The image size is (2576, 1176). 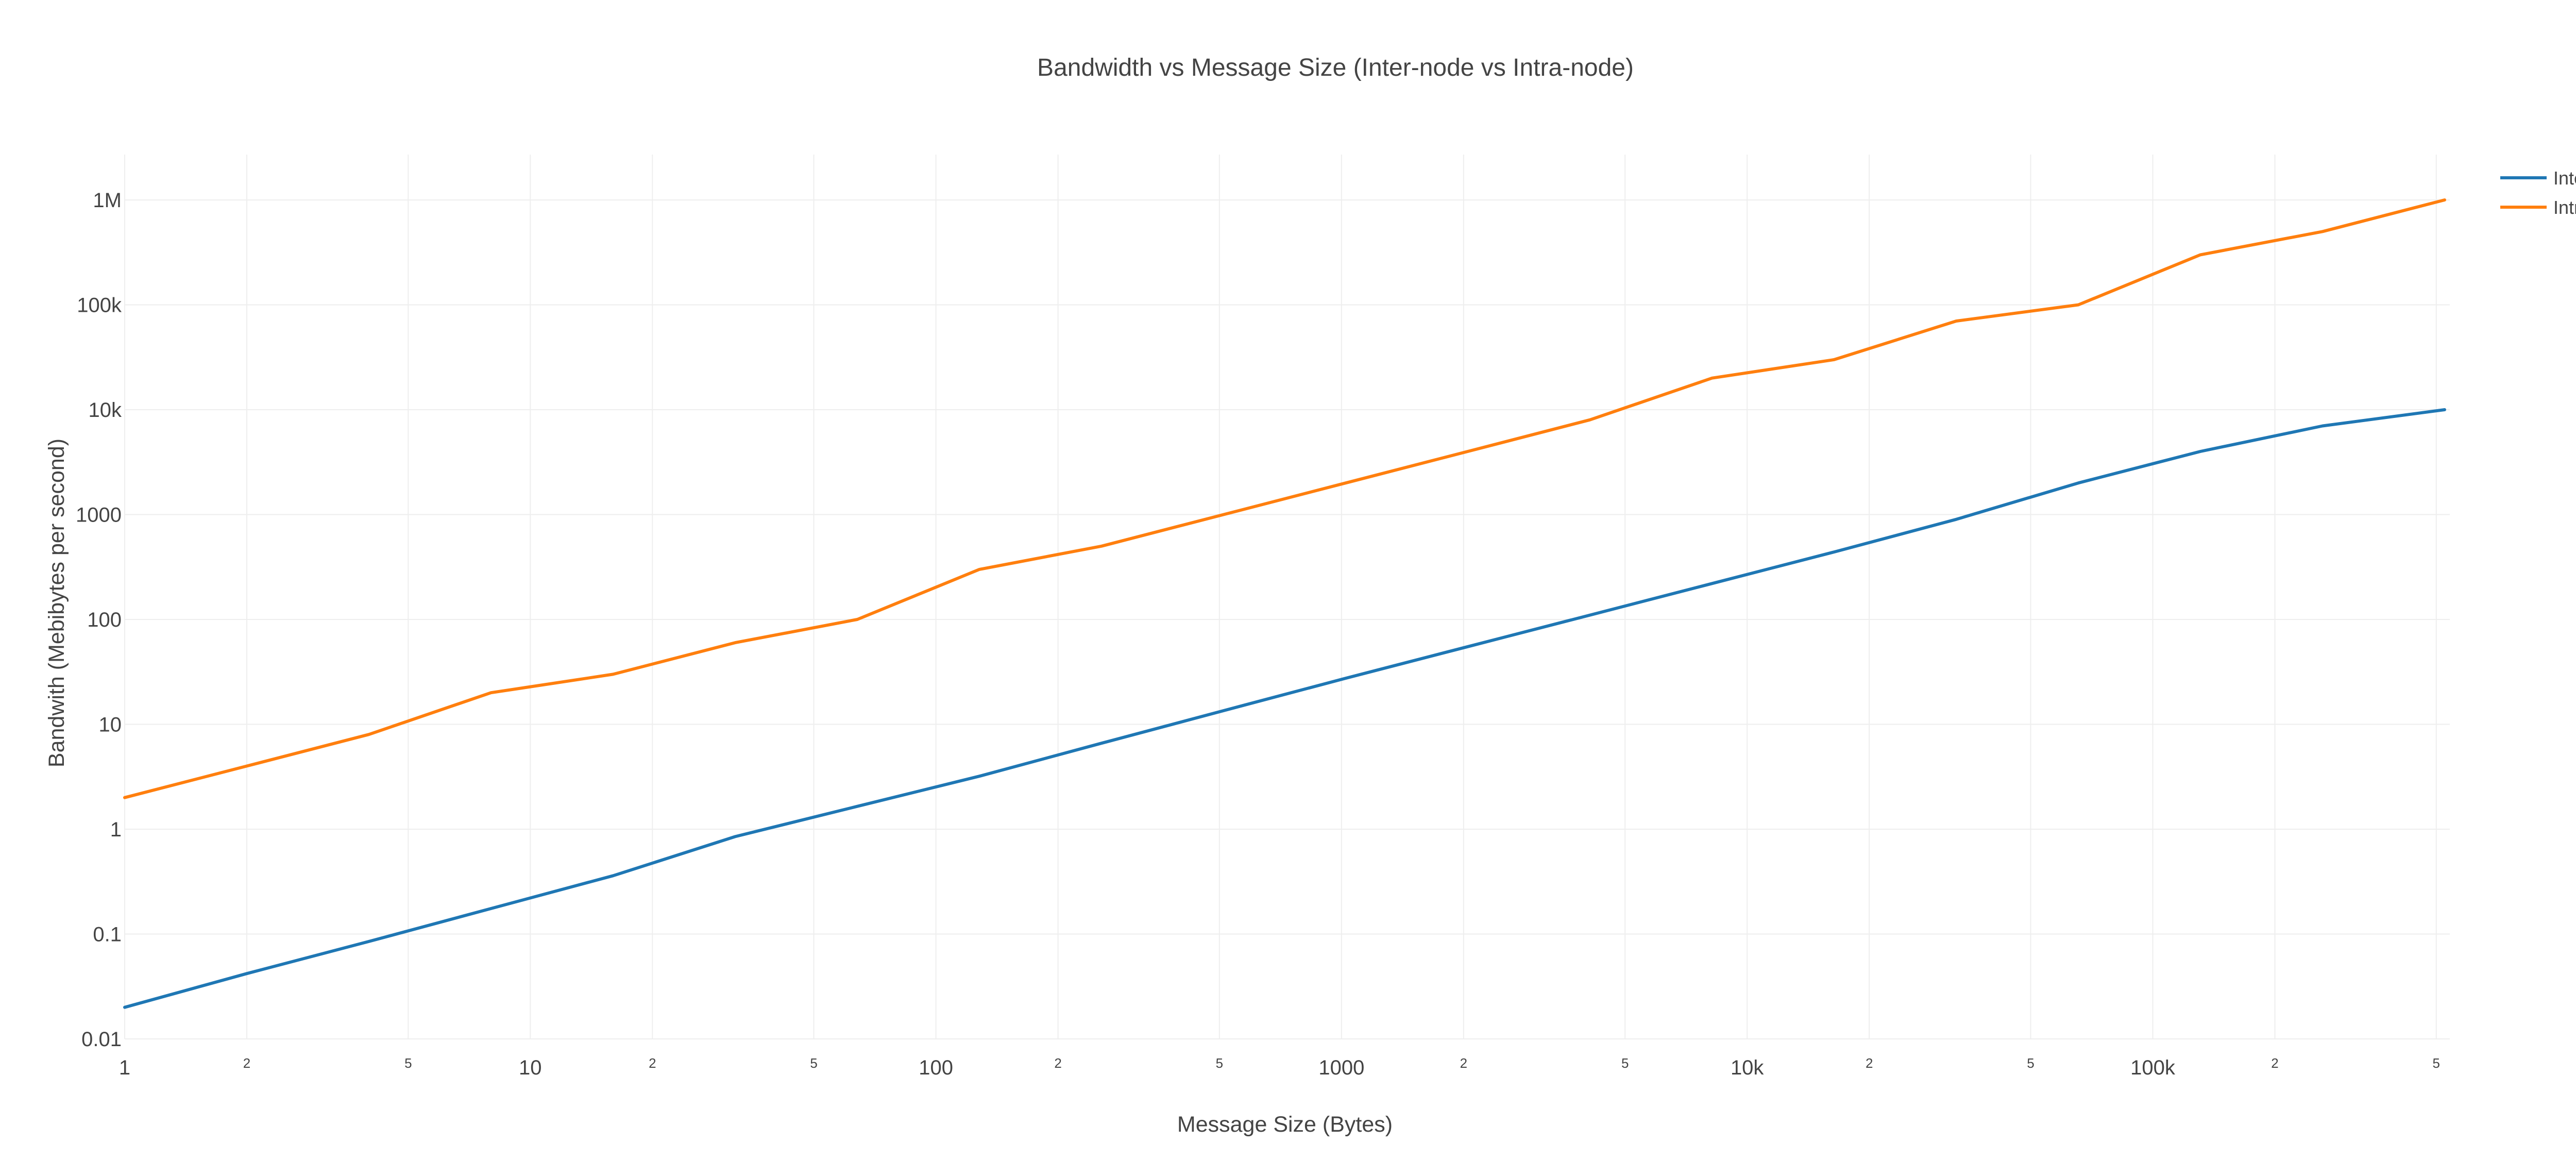 What do you see at coordinates (104, 620) in the screenshot?
I see `y-tick-label: 100` at bounding box center [104, 620].